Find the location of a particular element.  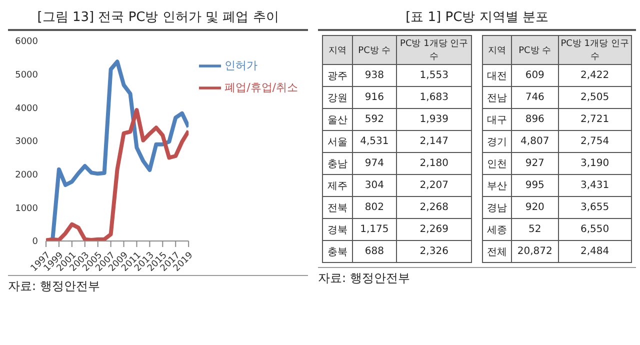

text: 전남 is located at coordinates (497, 98).